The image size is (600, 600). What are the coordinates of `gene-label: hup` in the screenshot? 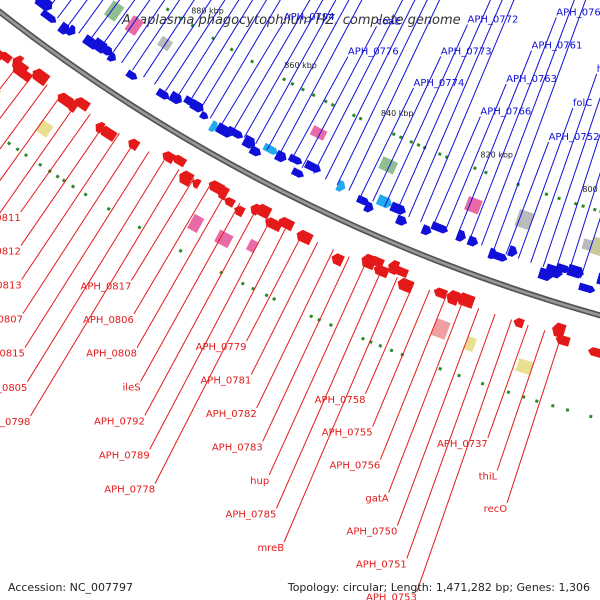 It's located at (259, 481).